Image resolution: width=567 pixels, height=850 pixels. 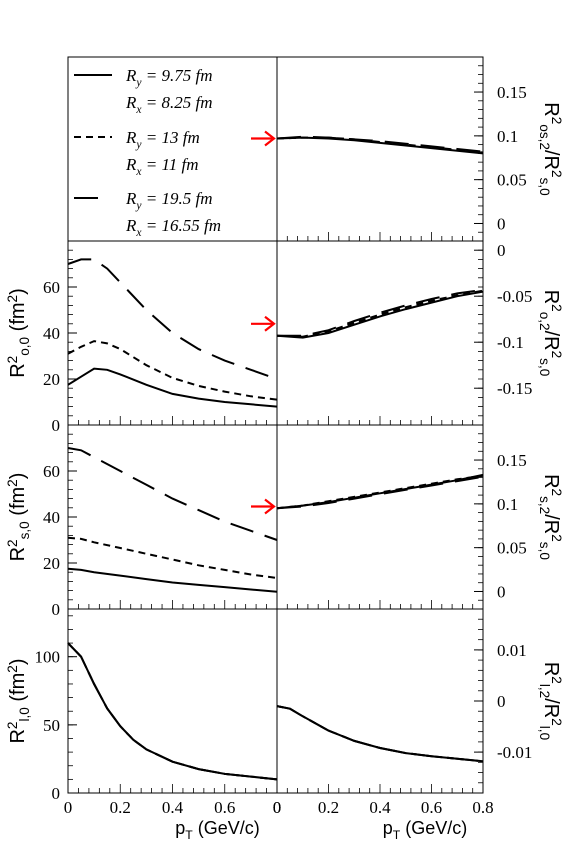 I want to click on y-axis-label: R2o,0 (fm2), so click(x=18, y=333).